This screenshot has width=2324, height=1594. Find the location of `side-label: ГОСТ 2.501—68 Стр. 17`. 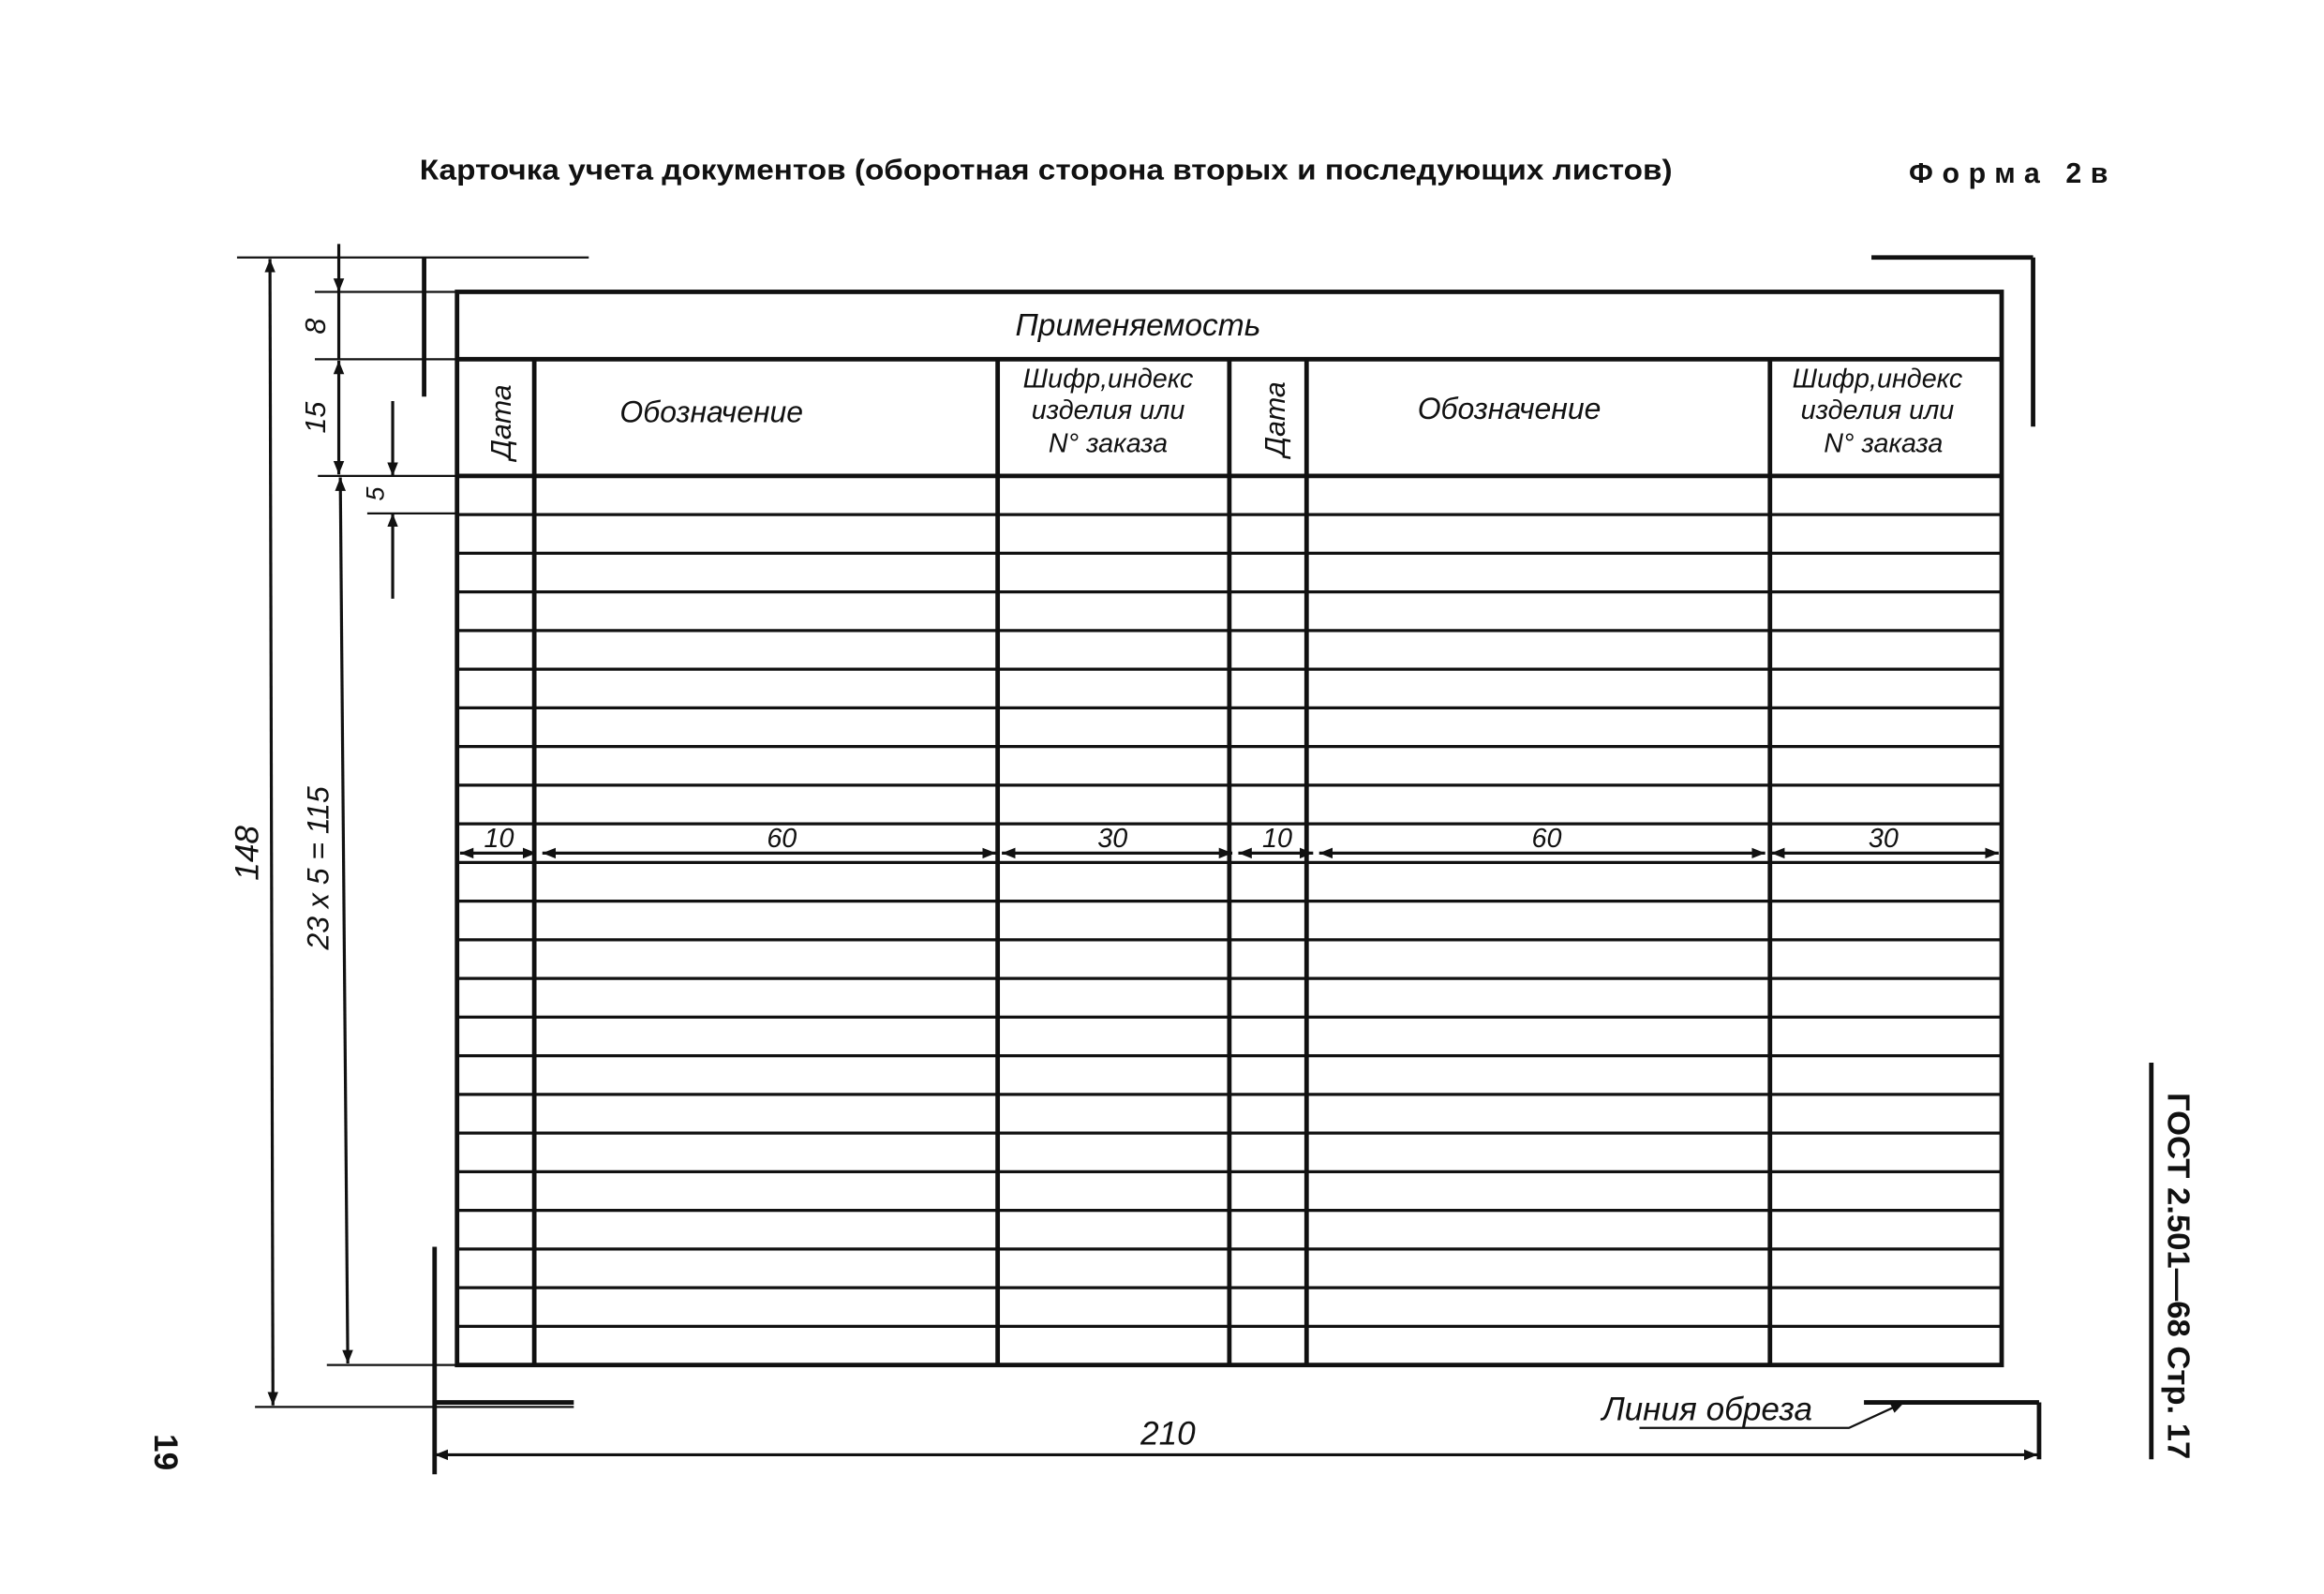

side-label: ГОСТ 2.501—68 Стр. 17 is located at coordinates (2177, 1276).